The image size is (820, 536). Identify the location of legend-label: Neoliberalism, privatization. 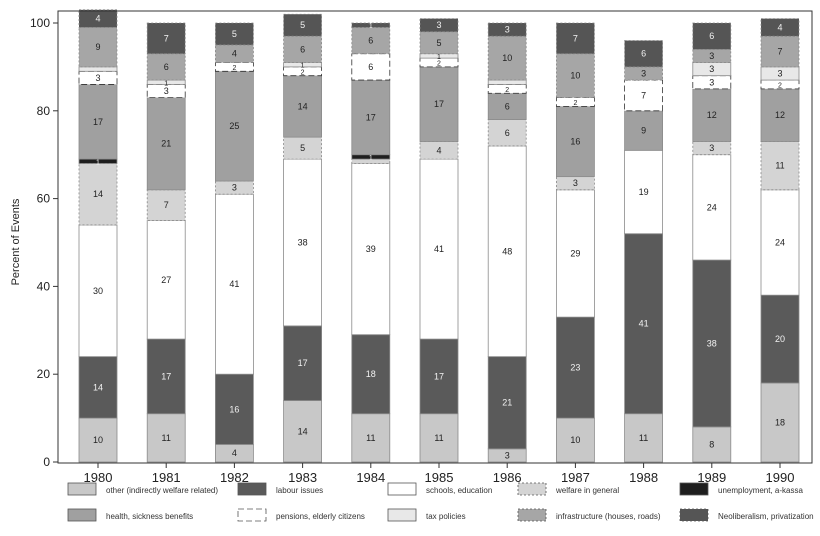
(766, 516).